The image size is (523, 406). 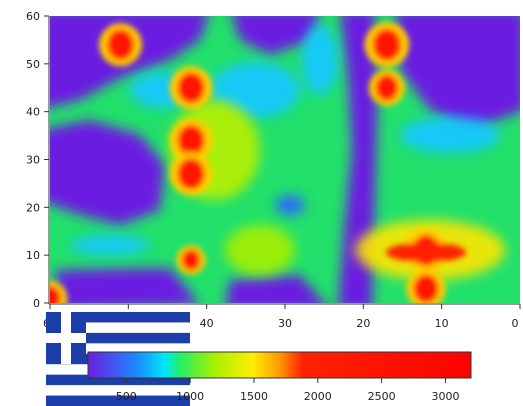 I want to click on x-tick-label: 40, so click(x=207, y=323).